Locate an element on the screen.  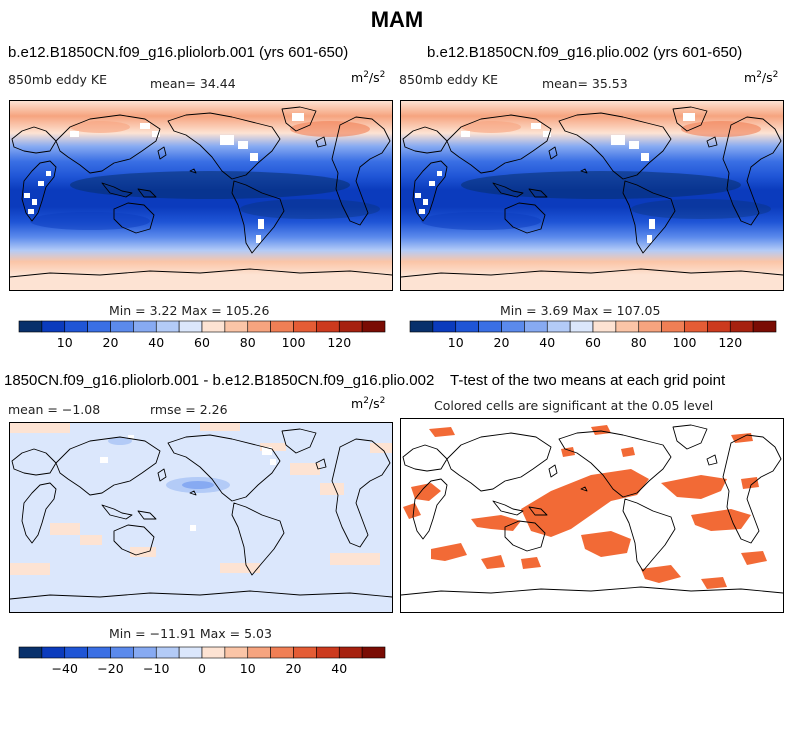
figure-title: MAM is located at coordinates (397, 19).